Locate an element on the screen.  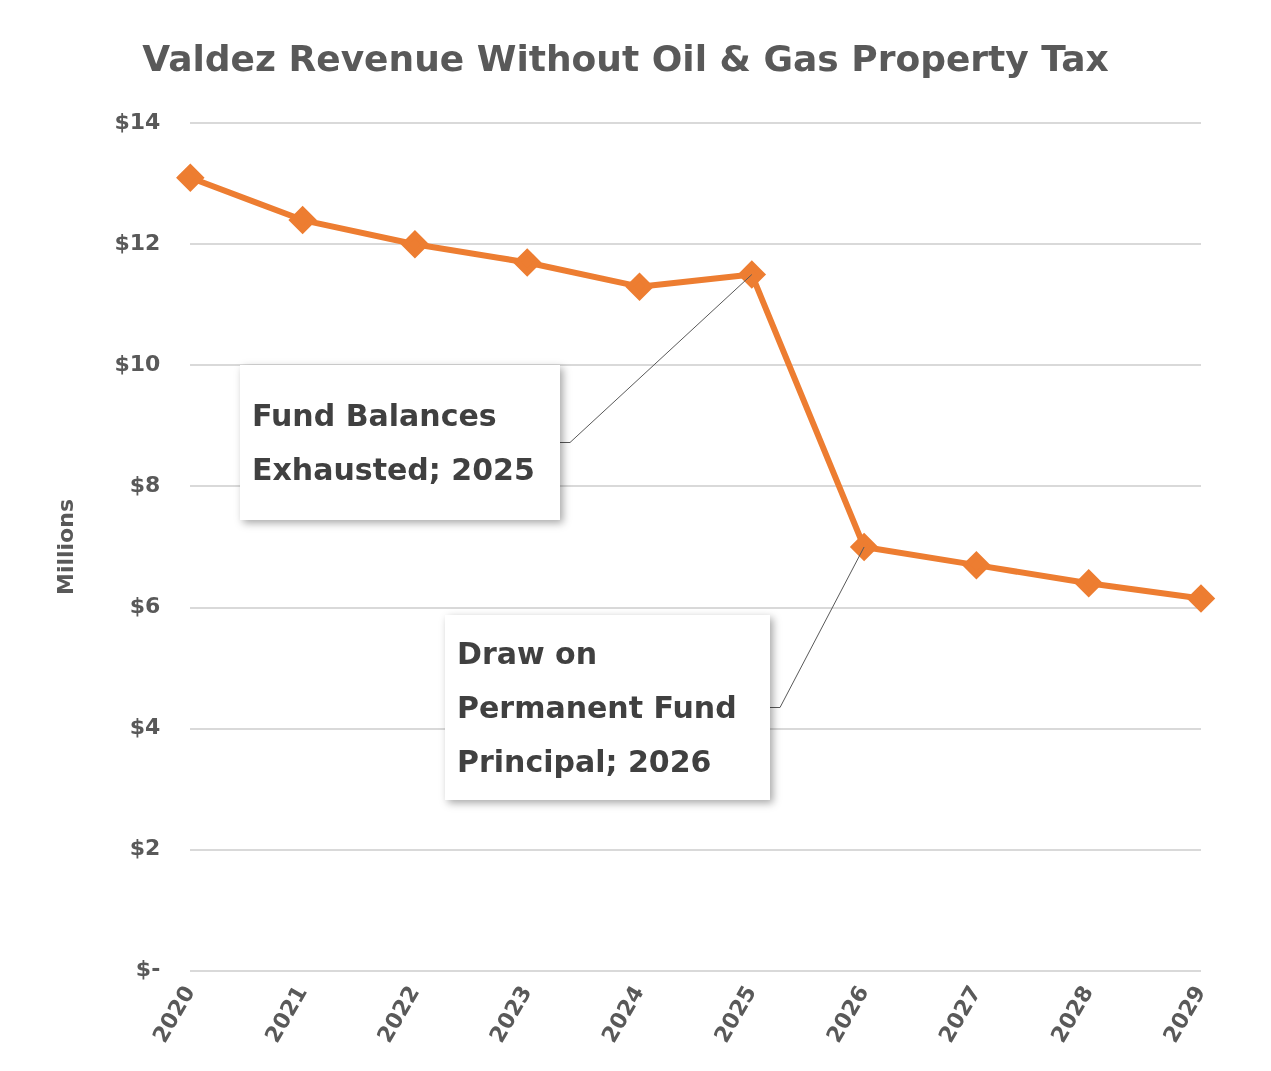
y-tick-label: $2 is located at coordinates (145, 848).